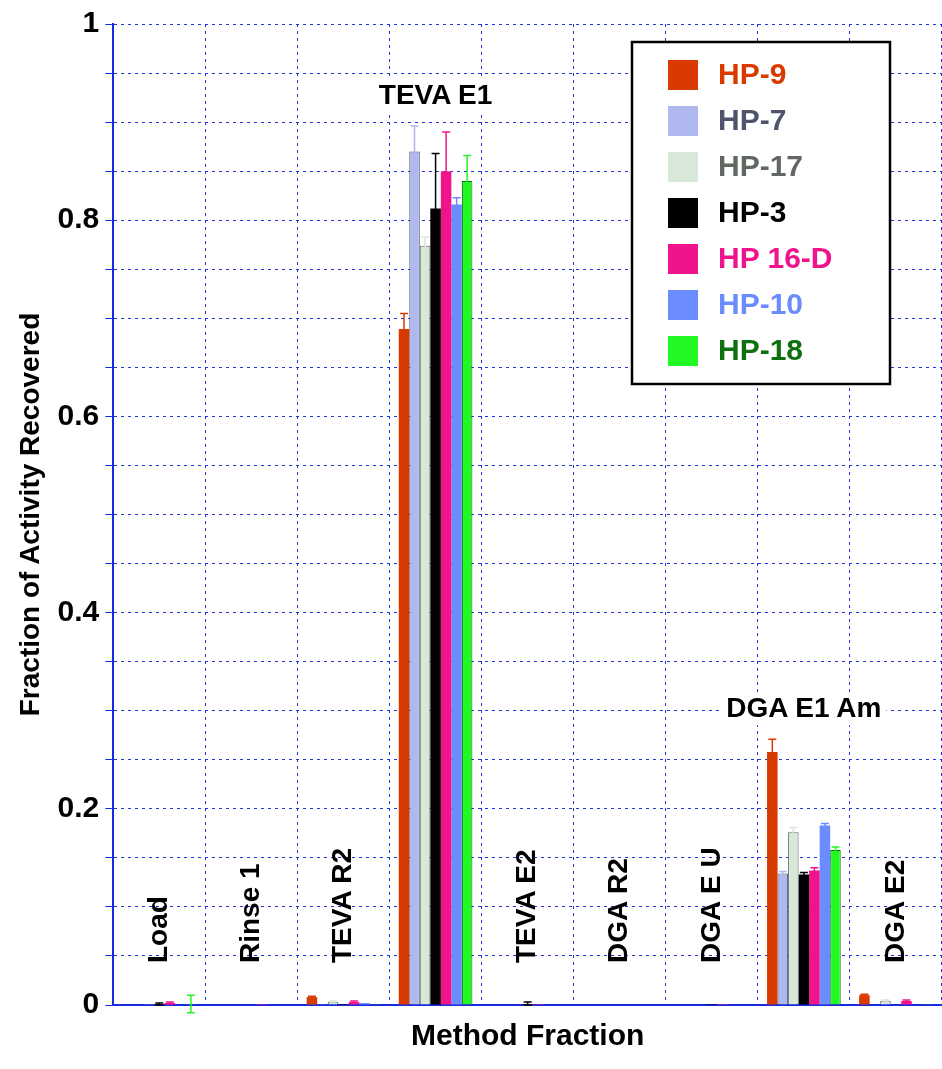 This screenshot has width=942, height=1069. What do you see at coordinates (804, 707) in the screenshot?
I see `x-tick-label: DGA E1 Am` at bounding box center [804, 707].